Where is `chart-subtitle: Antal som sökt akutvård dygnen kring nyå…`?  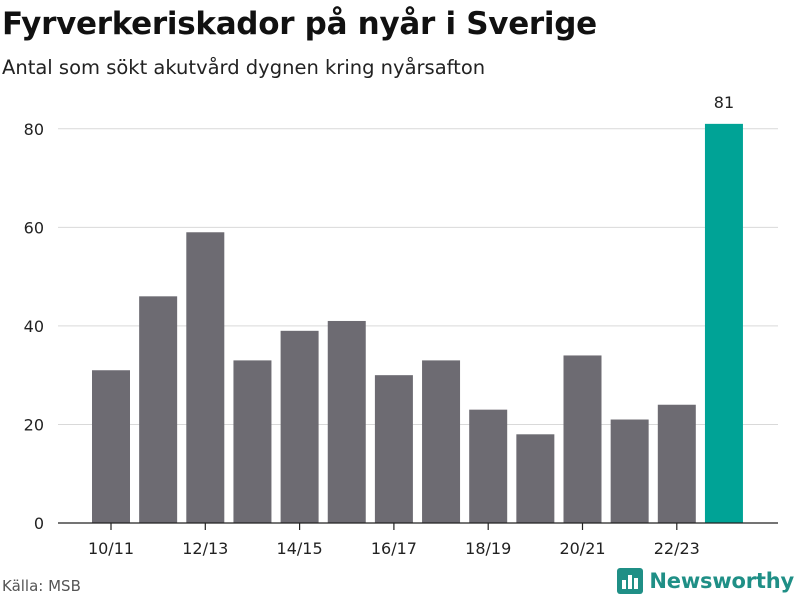 chart-subtitle: Antal som sökt akutvård dygnen kring nyå… is located at coordinates (244, 67).